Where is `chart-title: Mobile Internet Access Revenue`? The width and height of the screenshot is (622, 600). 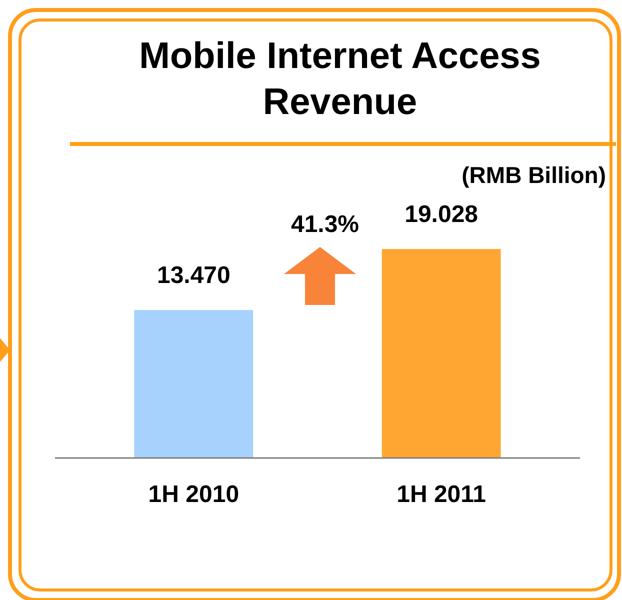
chart-title: Mobile Internet Access Revenue is located at coordinates (340, 78).